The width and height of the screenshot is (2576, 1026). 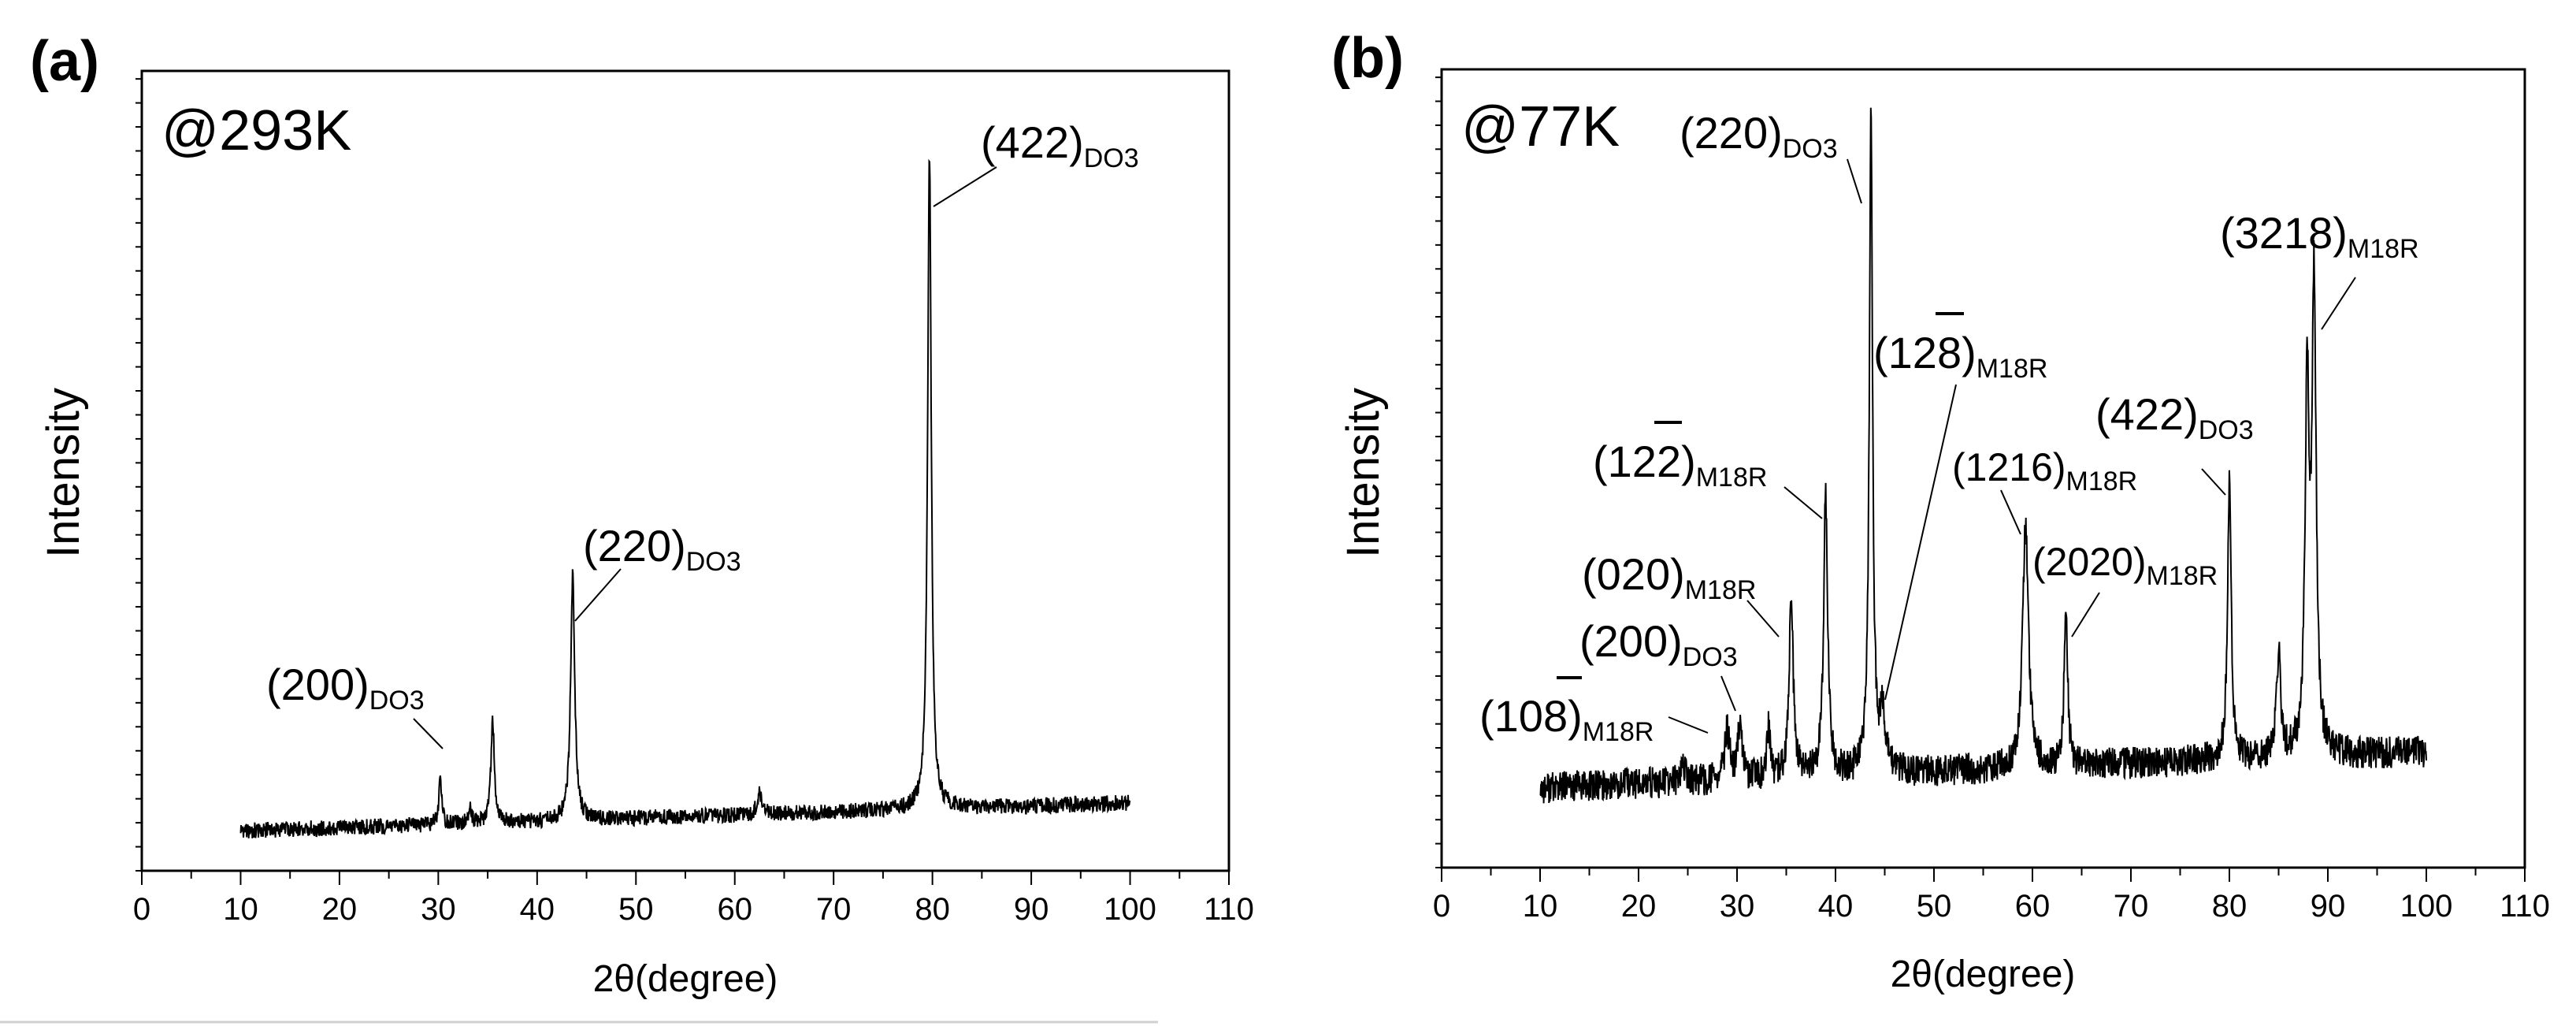 I want to click on panel-b-y-axis, so click(x=1438, y=472).